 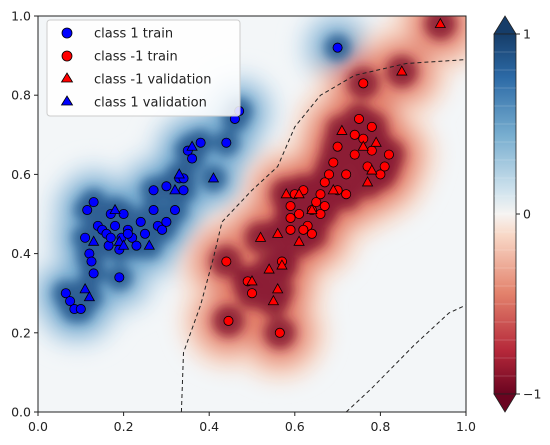 I want to click on colorbar-bands, so click(x=505, y=214).